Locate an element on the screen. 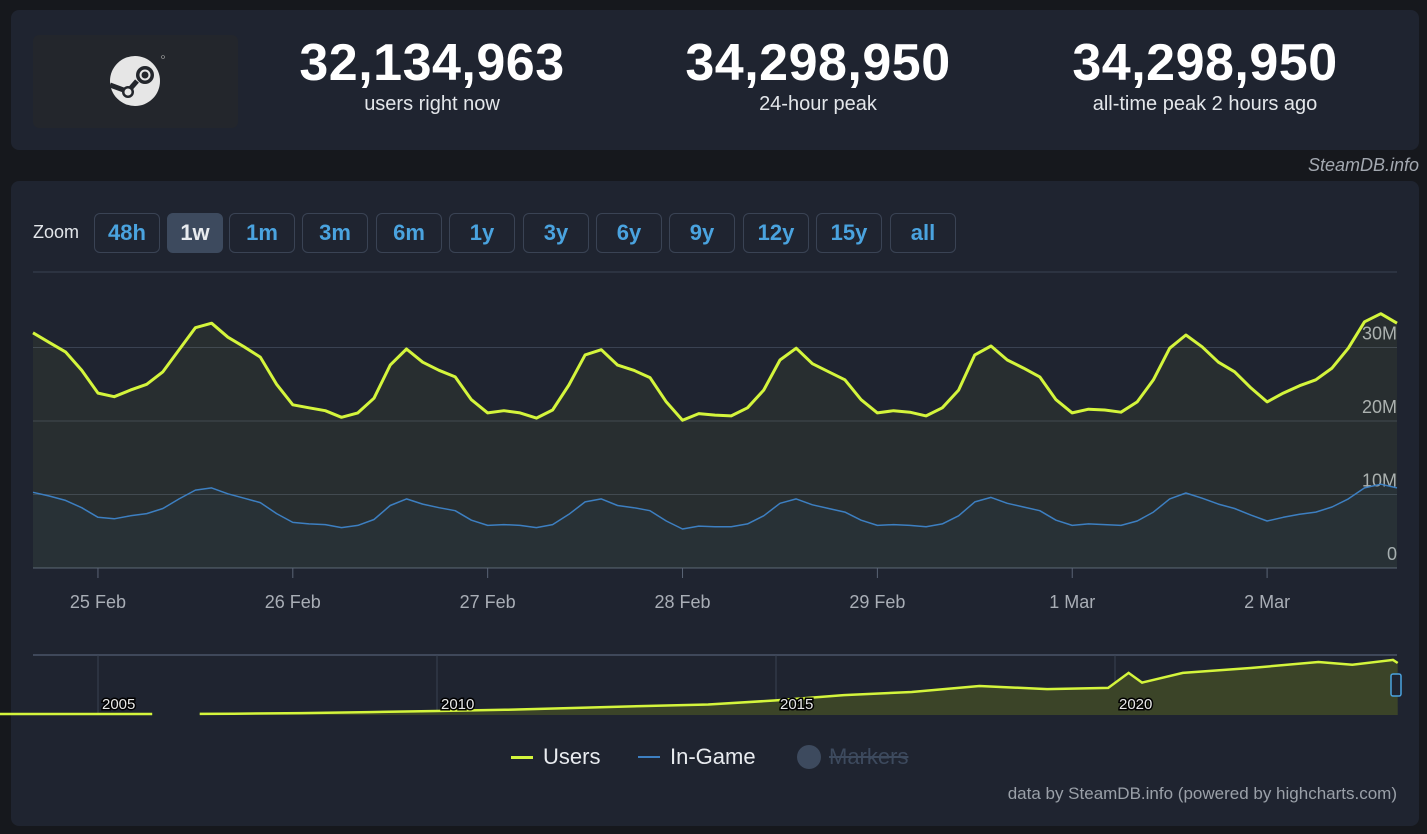 The height and width of the screenshot is (834, 1427). y-tick-label: 0 is located at coordinates (1392, 554).